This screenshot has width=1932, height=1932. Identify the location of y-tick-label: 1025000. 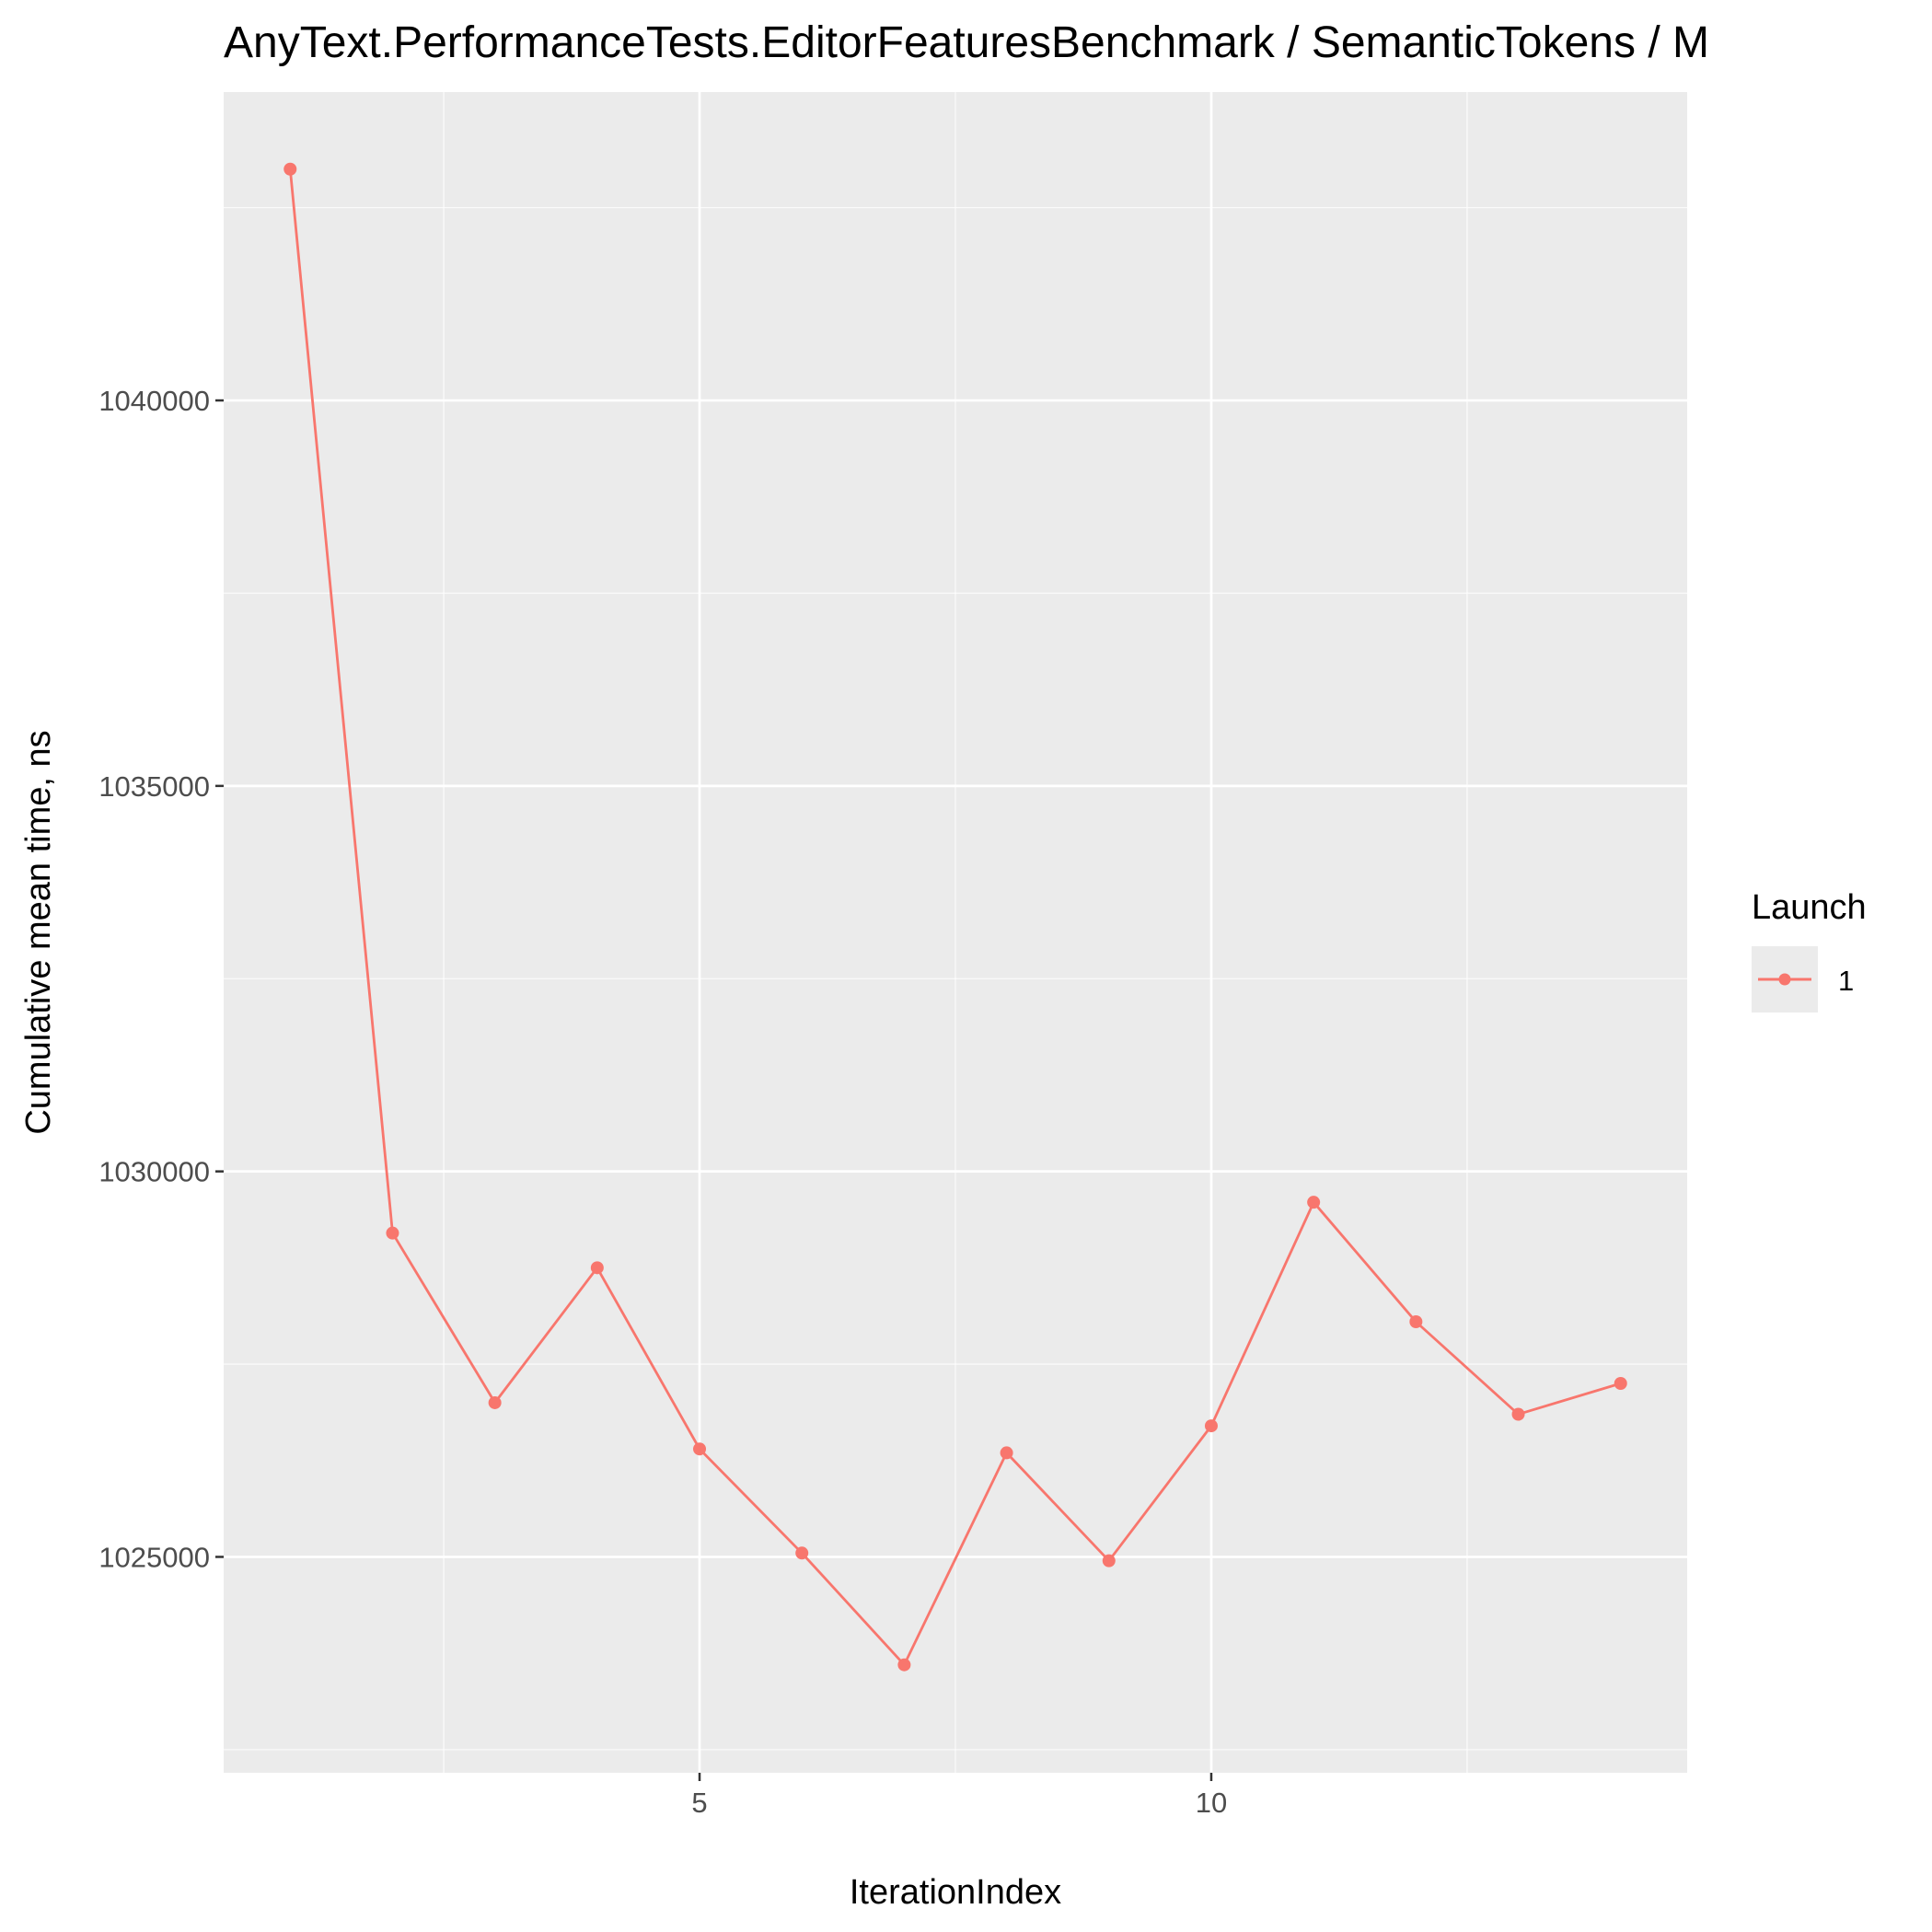
(154, 1557).